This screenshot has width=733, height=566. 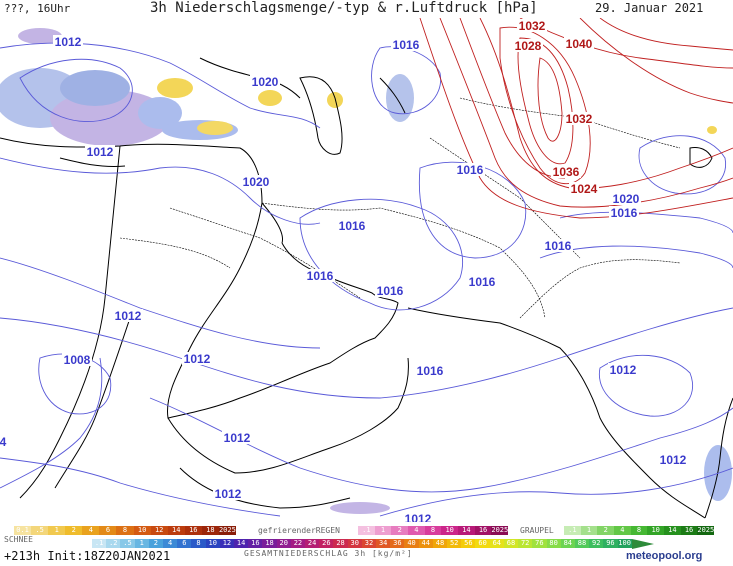 What do you see at coordinates (537, 530) in the screenshot?
I see `graupel-label: GRAUPEL` at bounding box center [537, 530].